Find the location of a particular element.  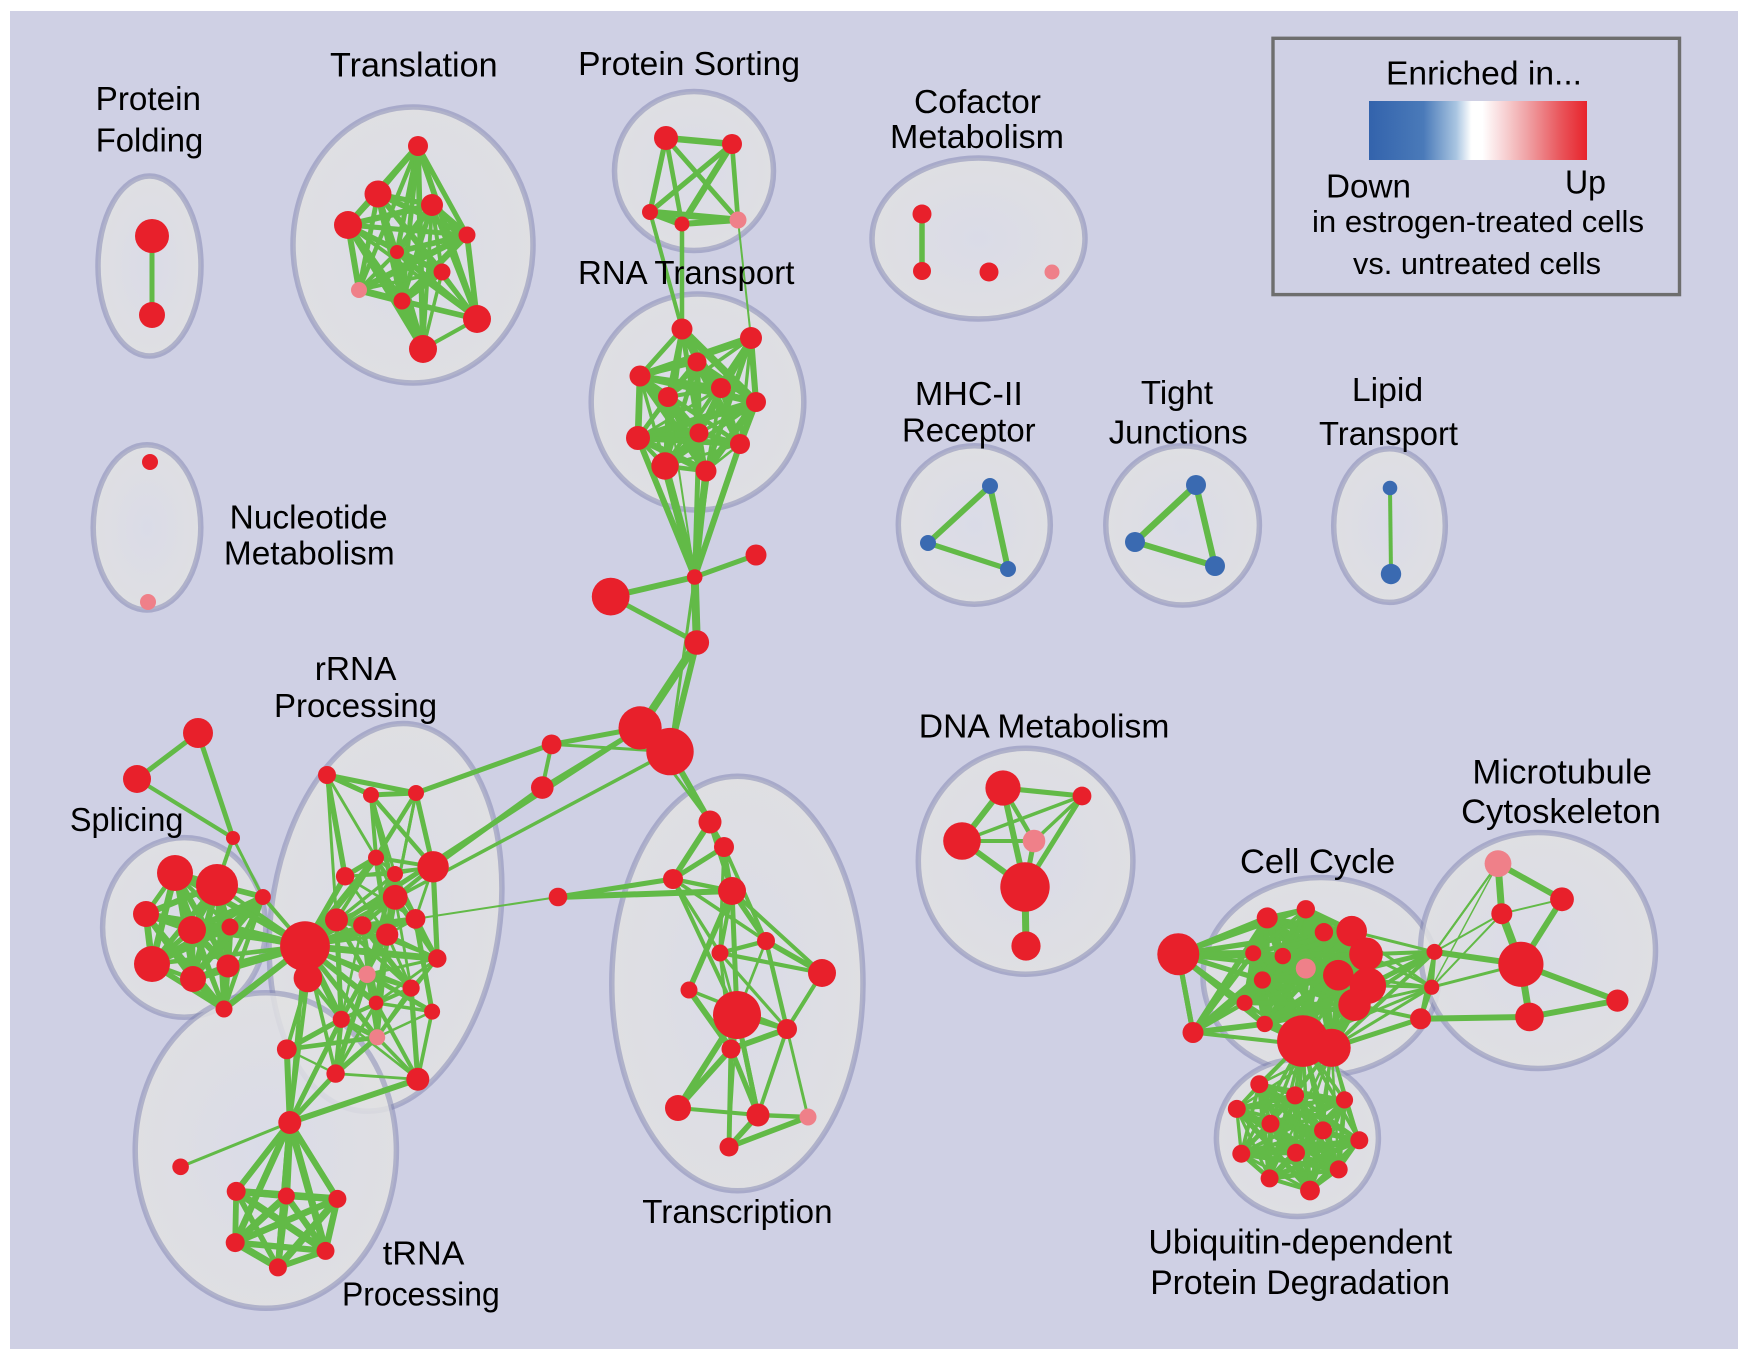

svg-text: Cell Cycle is located at coordinates (1317, 862).